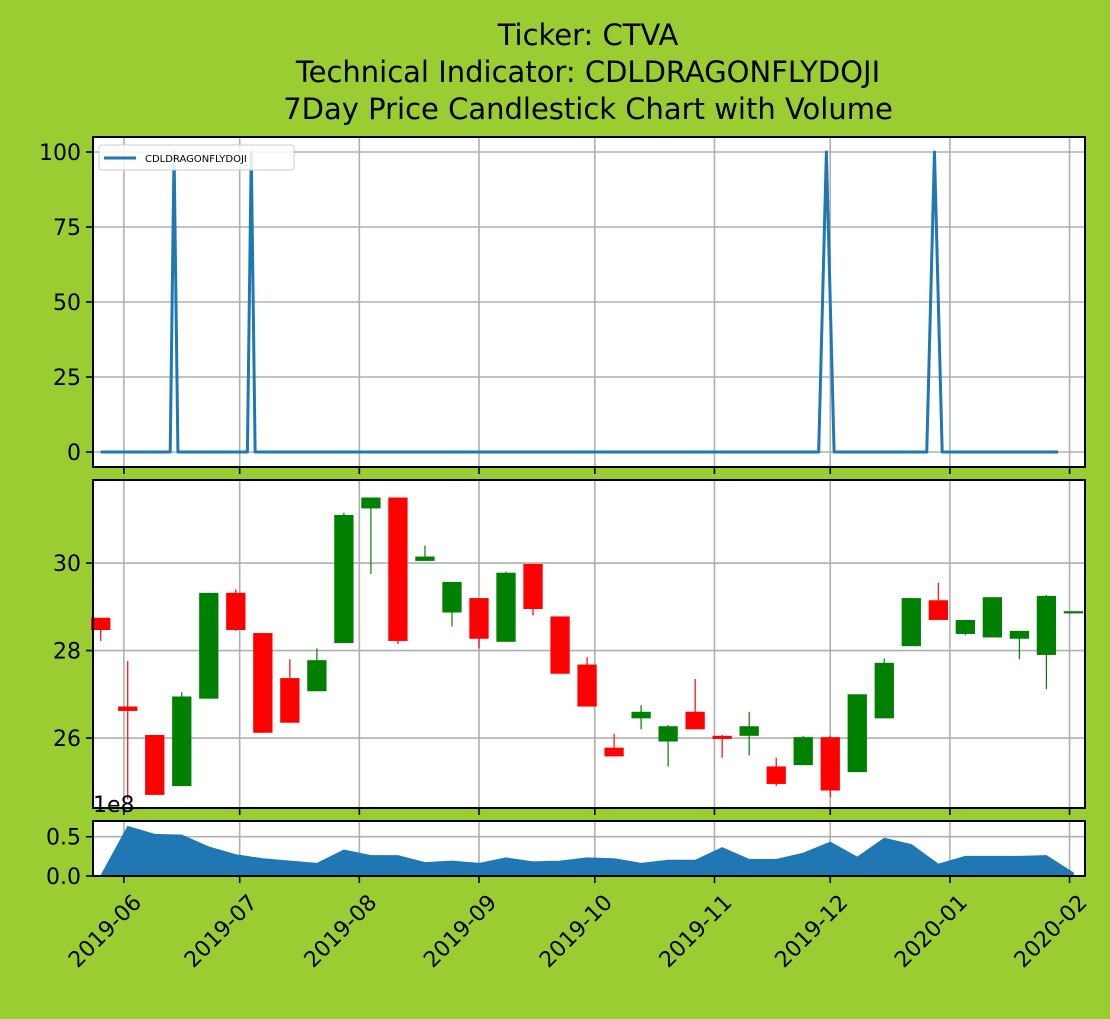 Image resolution: width=1110 pixels, height=1019 pixels. I want to click on volume-panel-frame, so click(589, 848).